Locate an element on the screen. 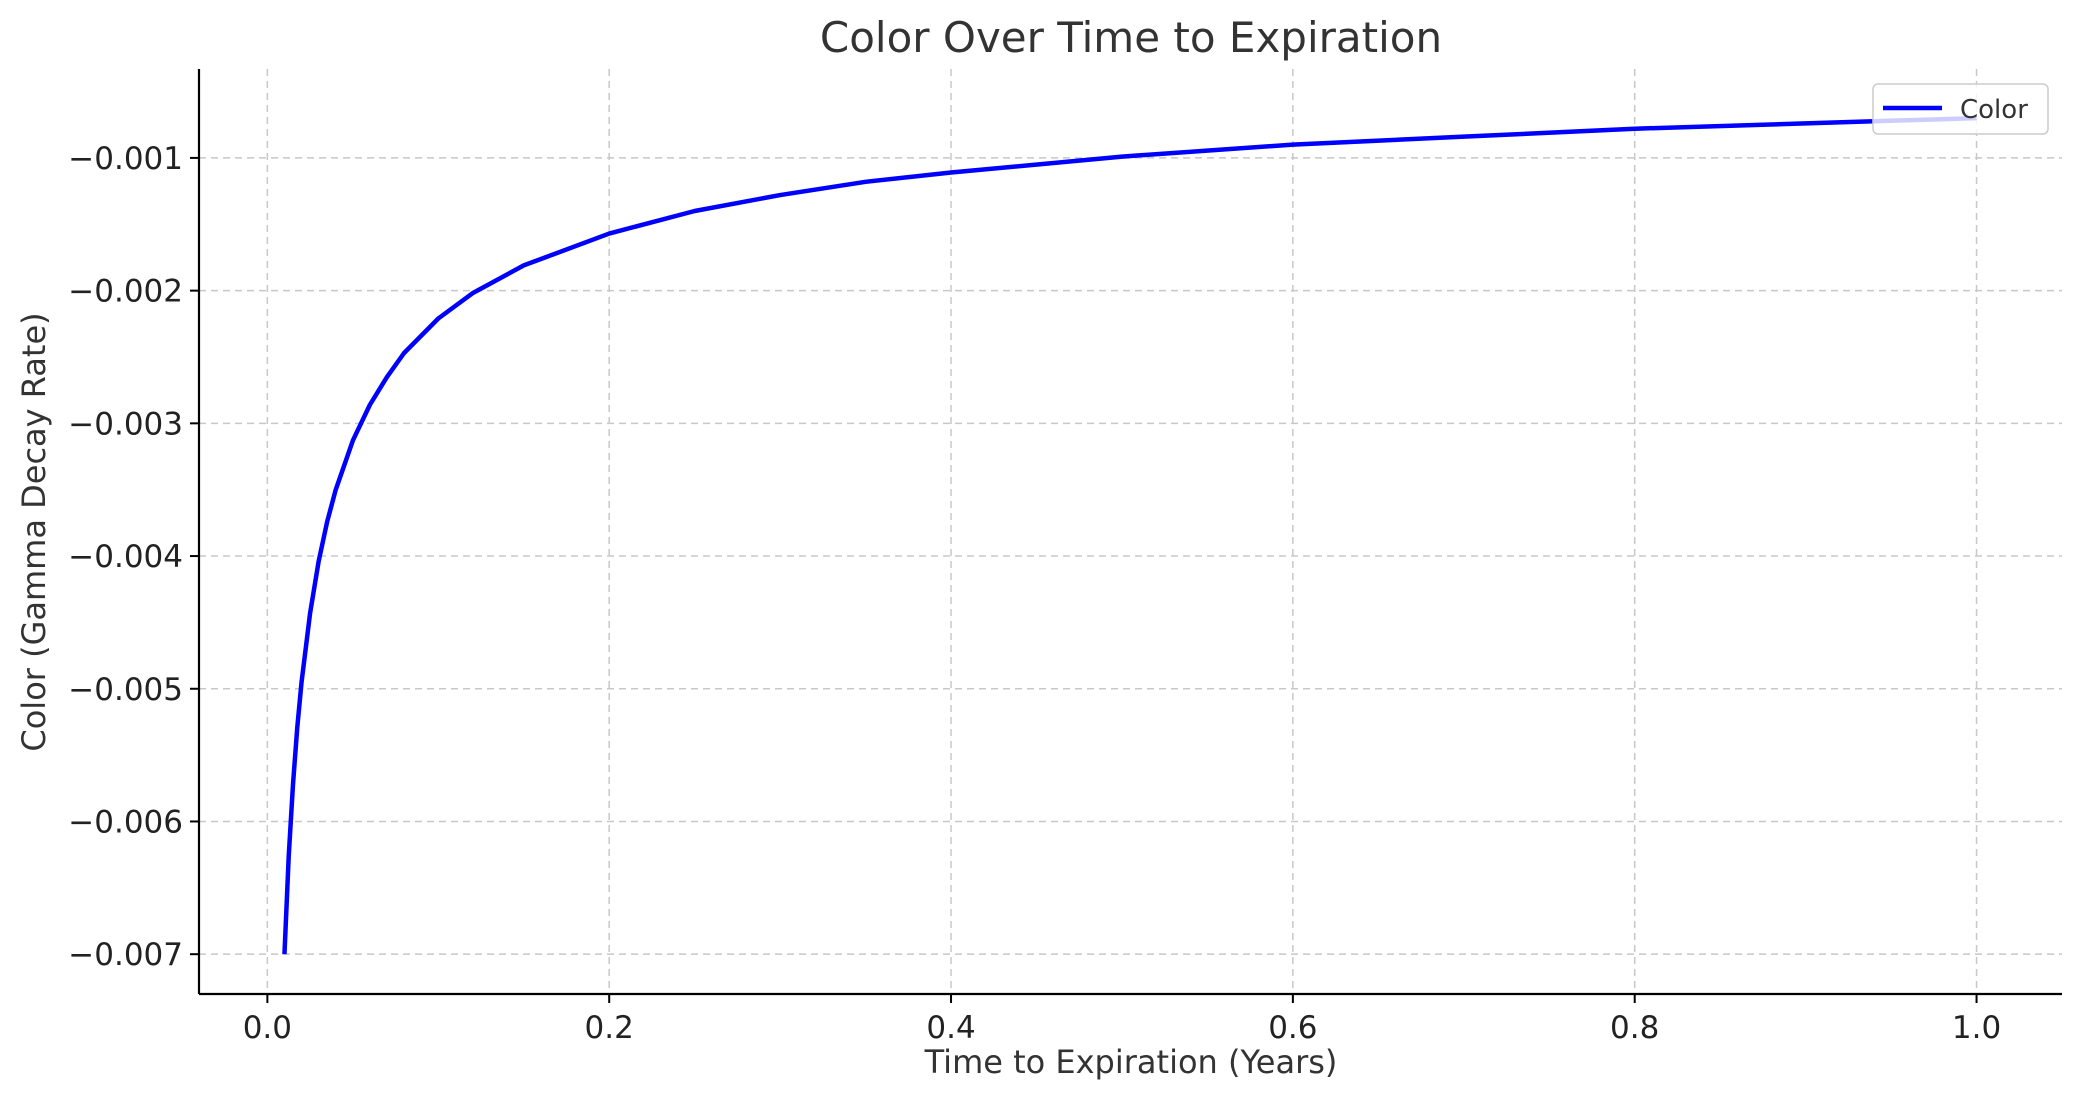 The width and height of the screenshot is (2077, 1101). y-tick-label: −0.005 is located at coordinates (125, 690).